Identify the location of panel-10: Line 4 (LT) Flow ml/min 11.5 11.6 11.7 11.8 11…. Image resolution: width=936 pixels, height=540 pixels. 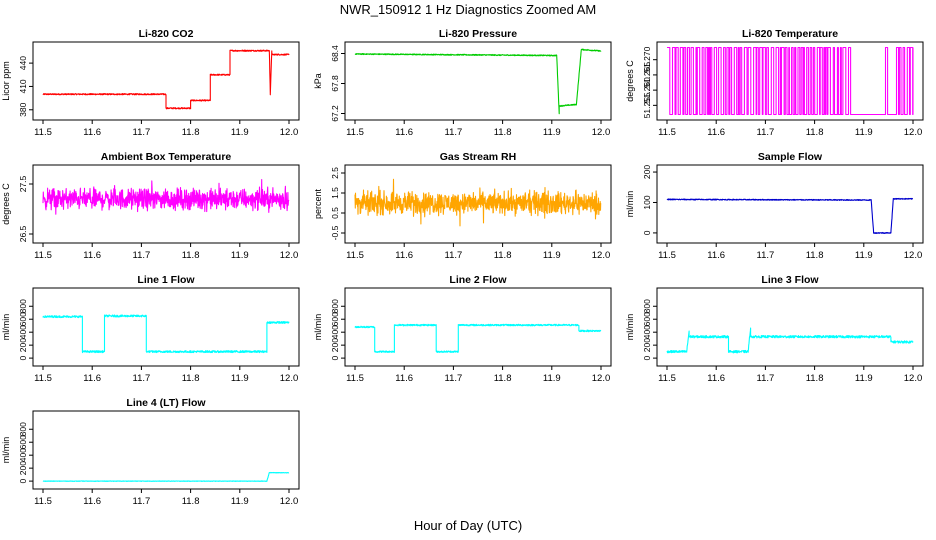
(150, 452).